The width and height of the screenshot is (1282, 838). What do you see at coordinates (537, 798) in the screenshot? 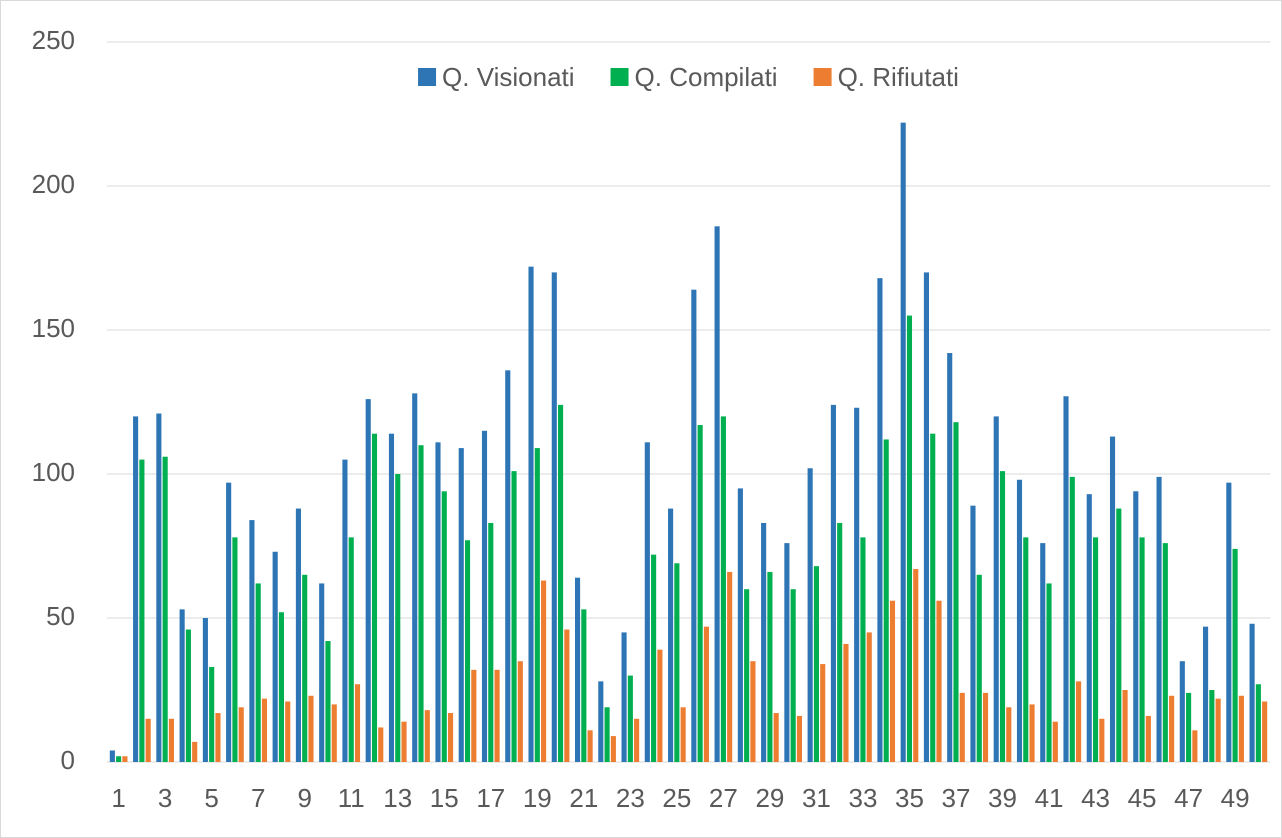
I see `x-tick-label: 19` at bounding box center [537, 798].